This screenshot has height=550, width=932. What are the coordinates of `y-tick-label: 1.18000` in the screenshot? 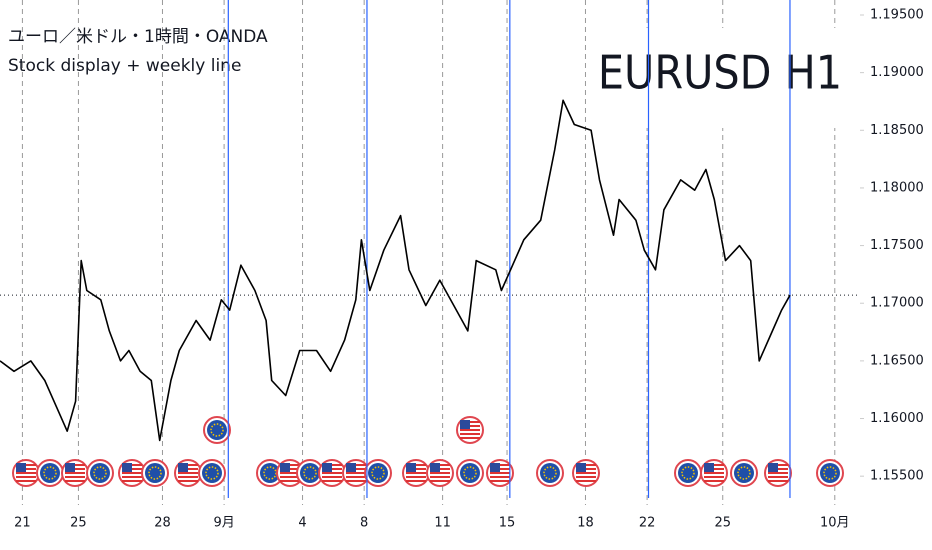 It's located at (897, 187).